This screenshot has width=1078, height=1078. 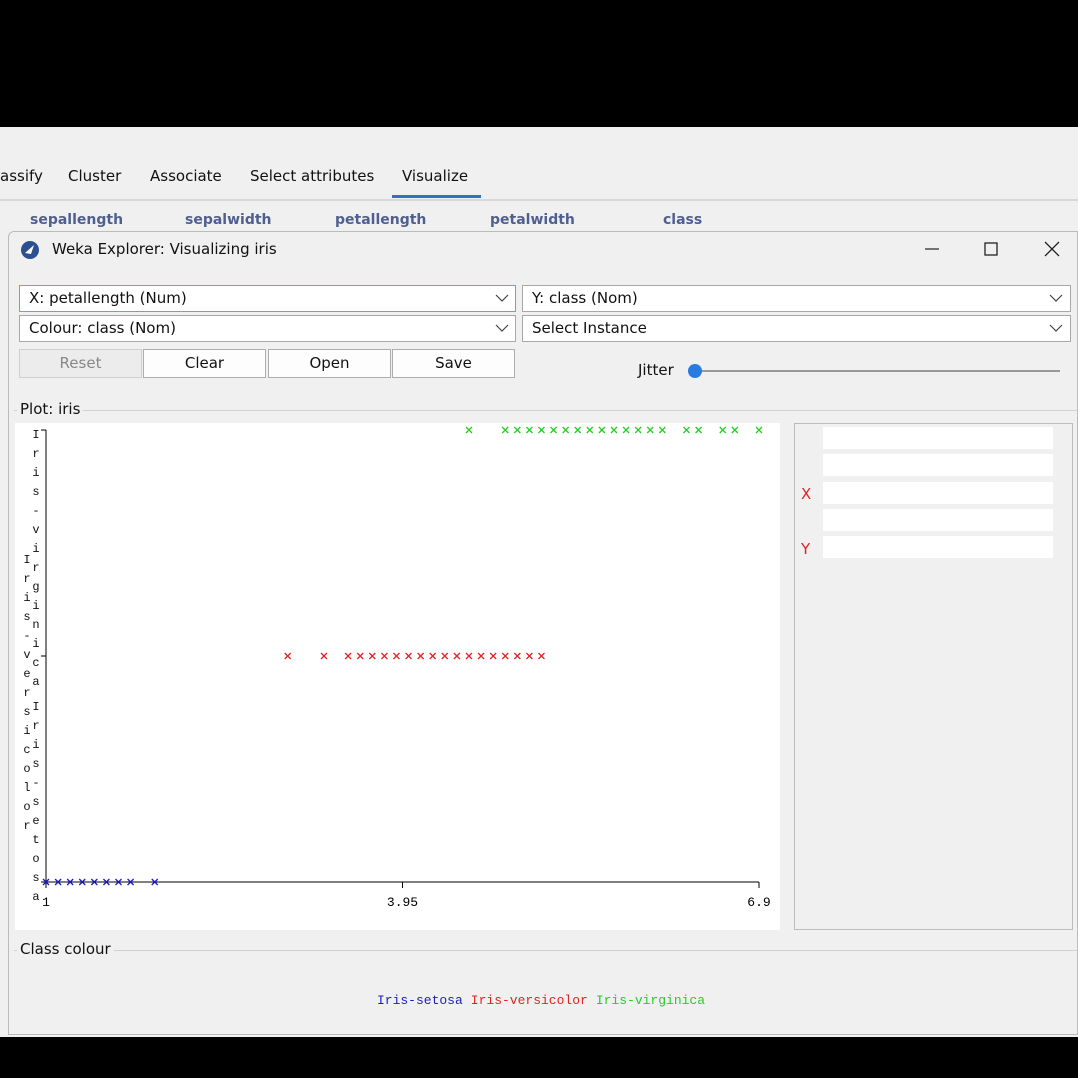 What do you see at coordinates (267, 298) in the screenshot?
I see `x-dropdown: X: petallength (Num)` at bounding box center [267, 298].